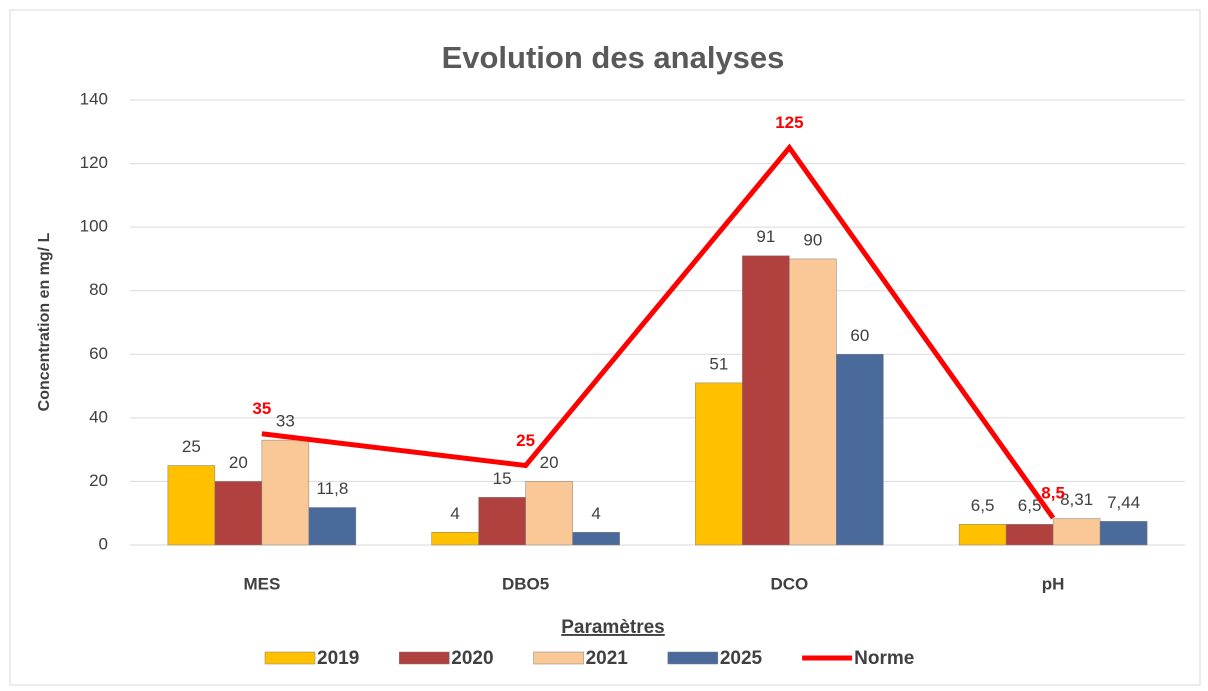 This screenshot has width=1208, height=691. Describe the element at coordinates (812, 239) in the screenshot. I see `data-label: 90` at that location.